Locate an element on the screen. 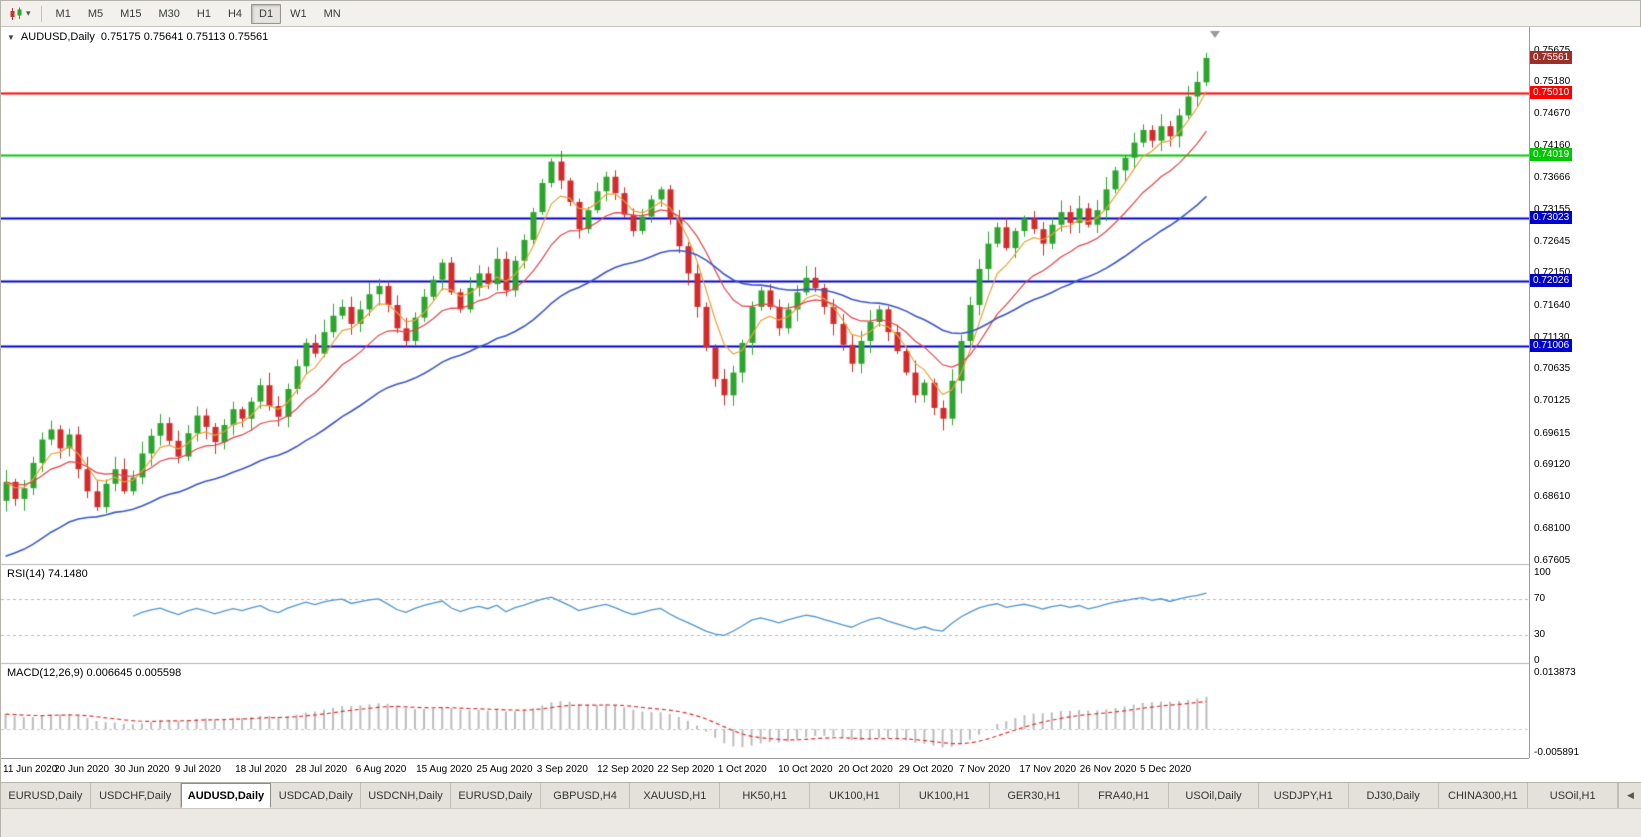 This screenshot has height=837, width=1641. price-axis-tick: 0.70635 is located at coordinates (1552, 369).